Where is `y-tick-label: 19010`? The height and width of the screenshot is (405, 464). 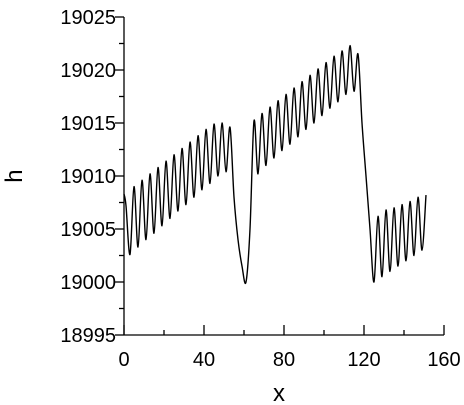
y-tick-label: 19010 is located at coordinates (88, 177).